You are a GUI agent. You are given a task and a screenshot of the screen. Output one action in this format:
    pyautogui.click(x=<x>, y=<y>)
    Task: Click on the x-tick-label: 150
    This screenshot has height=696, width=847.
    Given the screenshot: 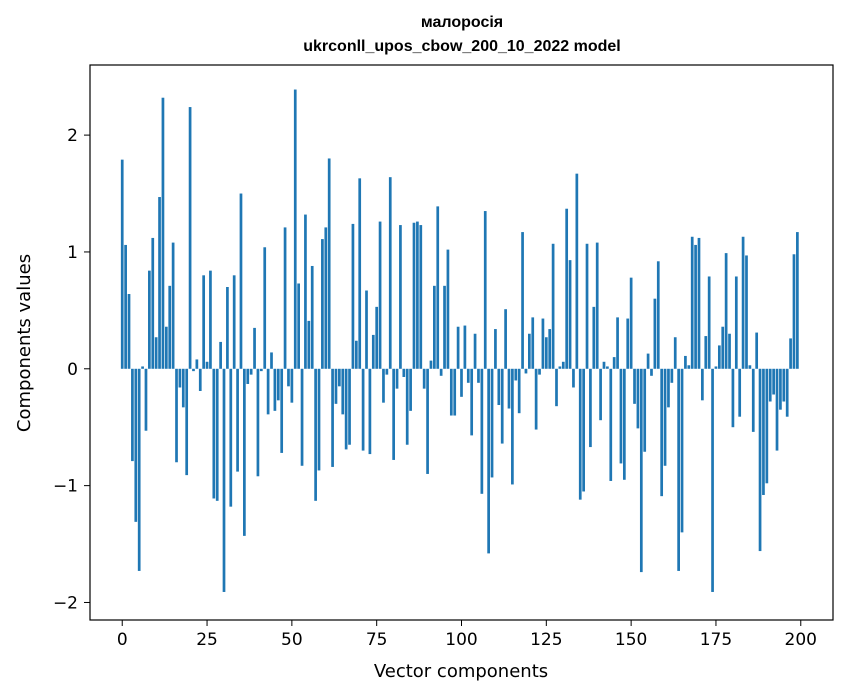 What is the action you would take?
    pyautogui.click(x=631, y=640)
    